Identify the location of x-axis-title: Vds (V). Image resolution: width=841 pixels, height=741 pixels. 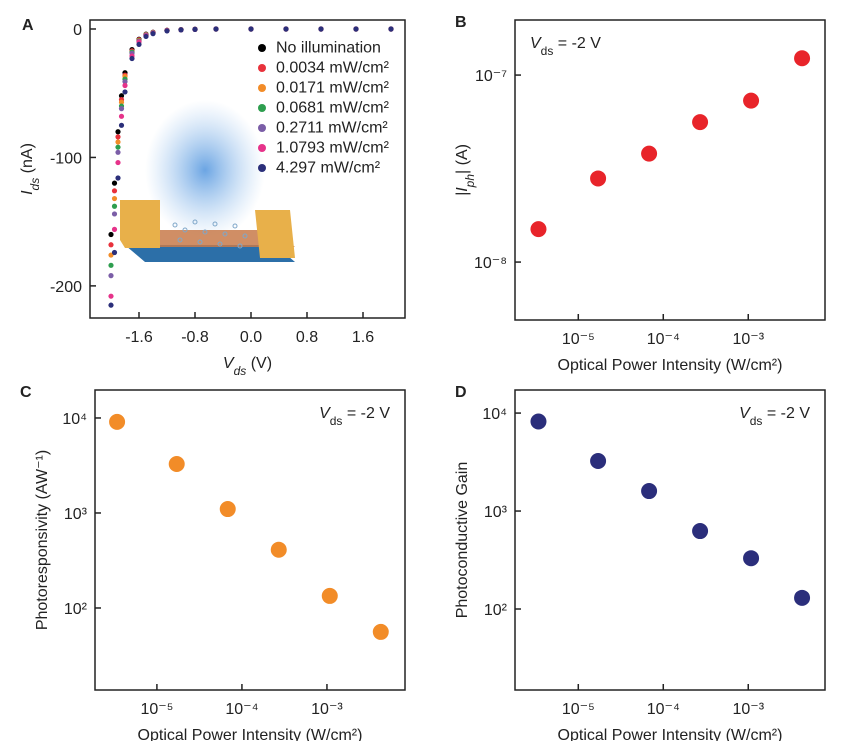
(247, 366).